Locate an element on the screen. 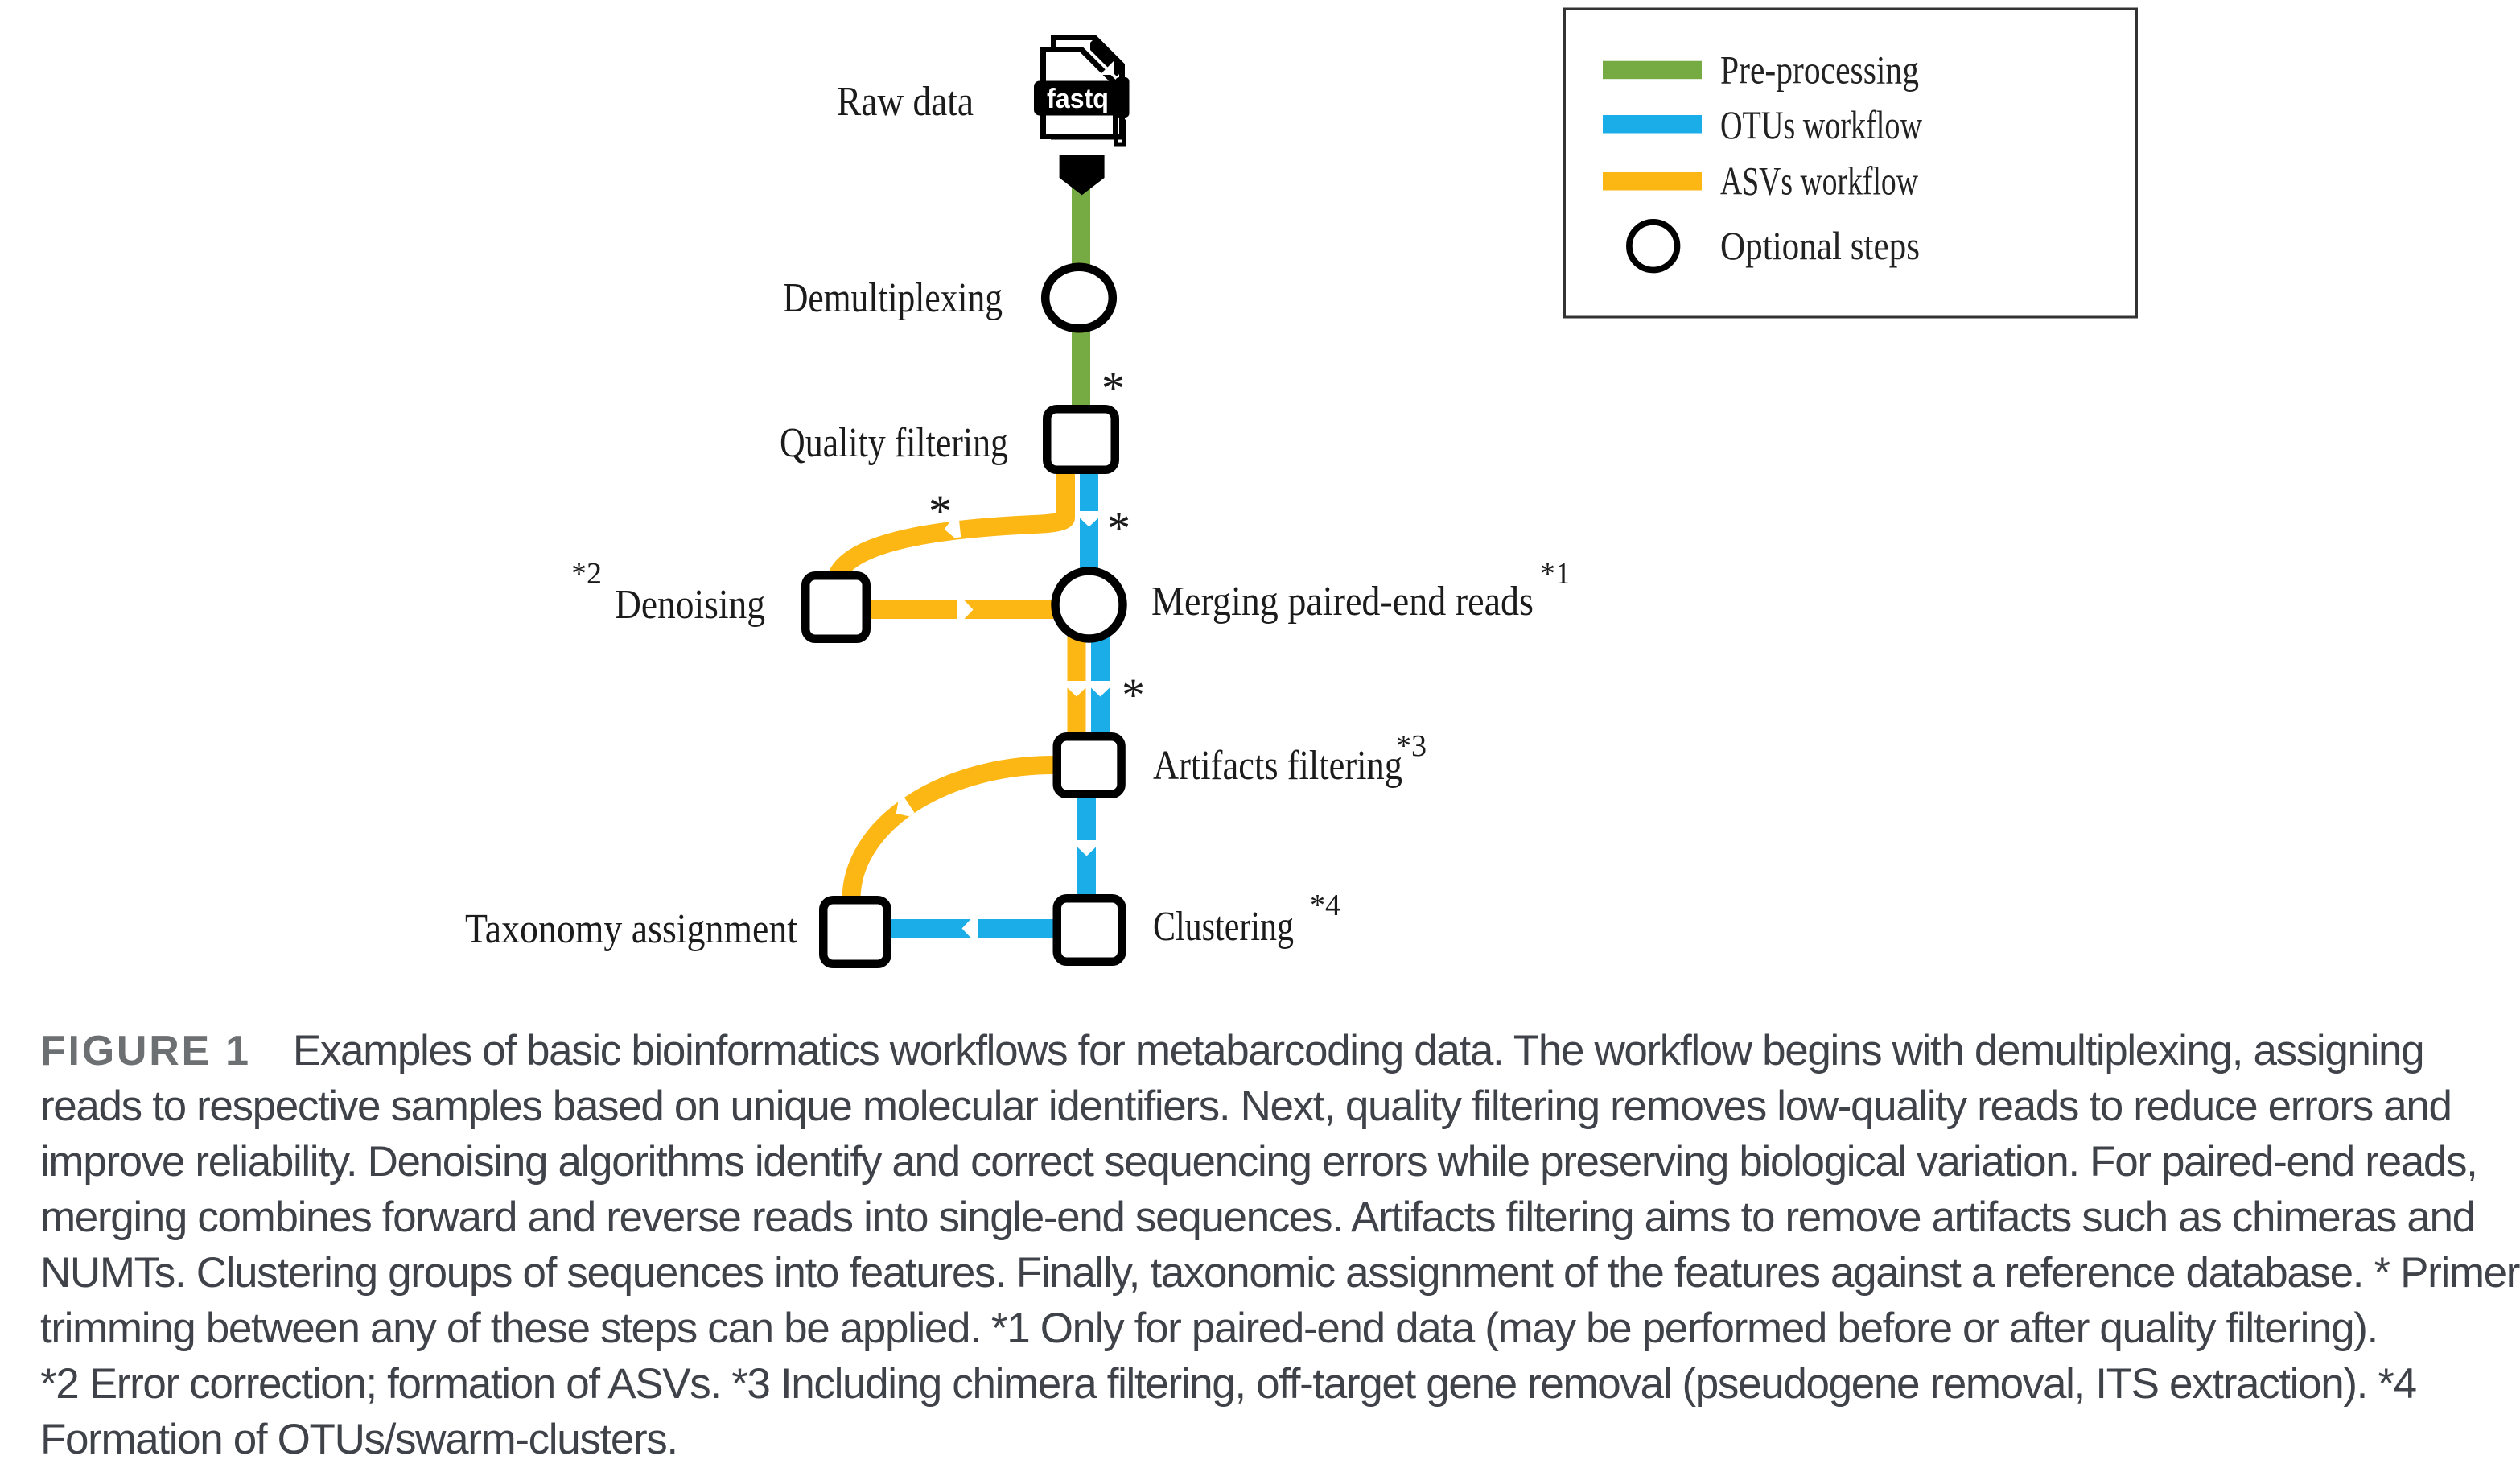 This screenshot has height=1468, width=2520. svg-text: Denoising is located at coordinates (690, 605).